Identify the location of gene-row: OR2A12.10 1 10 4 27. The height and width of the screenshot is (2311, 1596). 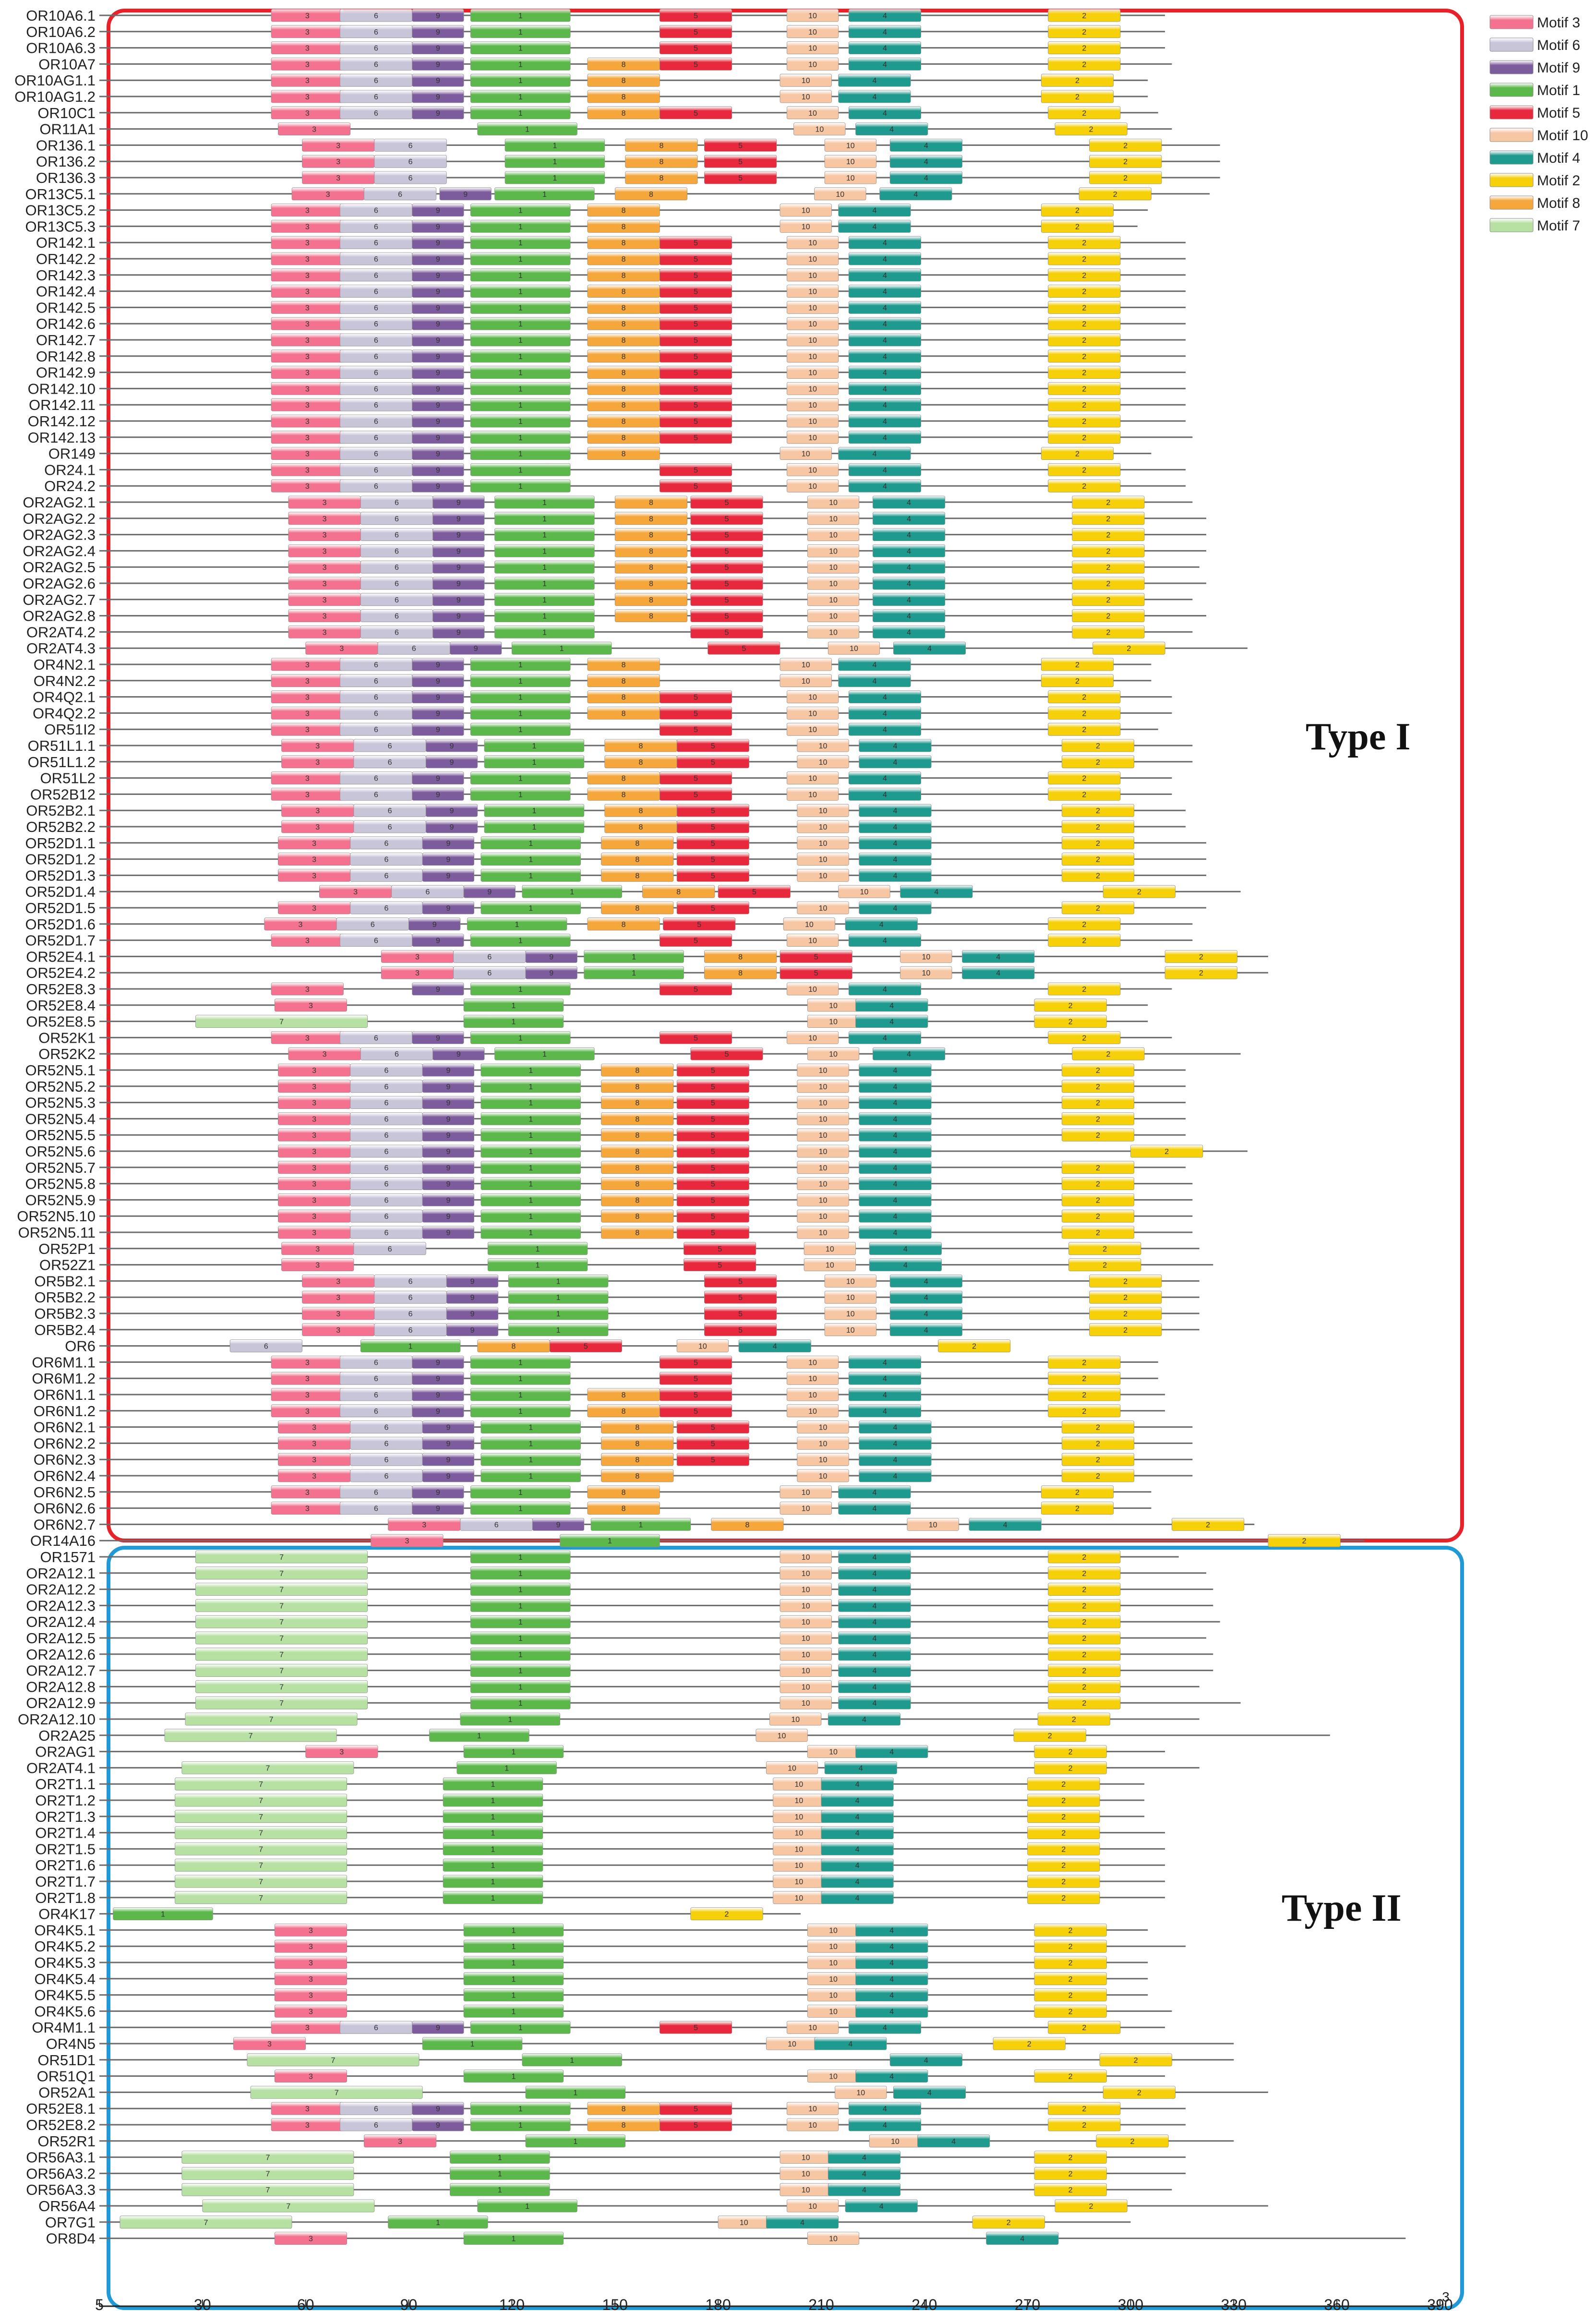
(609, 1719).